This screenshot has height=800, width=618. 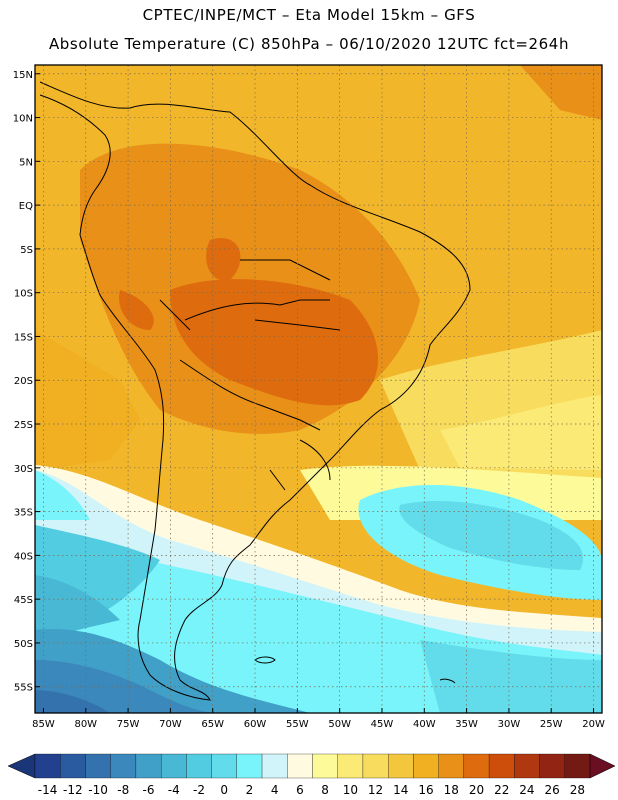 I want to click on colorbar-label: 26, so click(x=552, y=790).